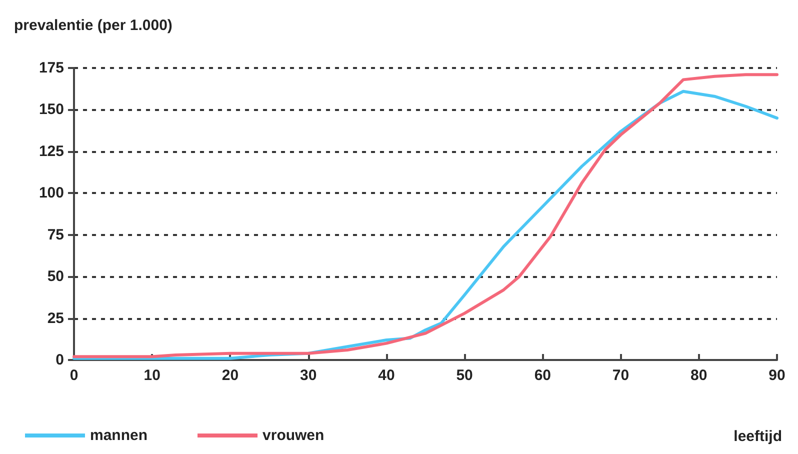 The width and height of the screenshot is (798, 454). What do you see at coordinates (758, 436) in the screenshot?
I see `x-axis-title: leeftijd` at bounding box center [758, 436].